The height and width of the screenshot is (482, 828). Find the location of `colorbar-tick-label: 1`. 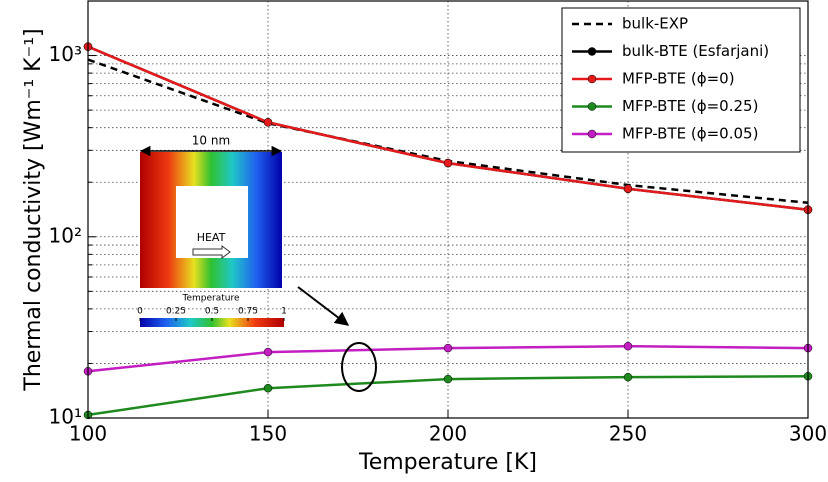

colorbar-tick-label: 1 is located at coordinates (284, 312).